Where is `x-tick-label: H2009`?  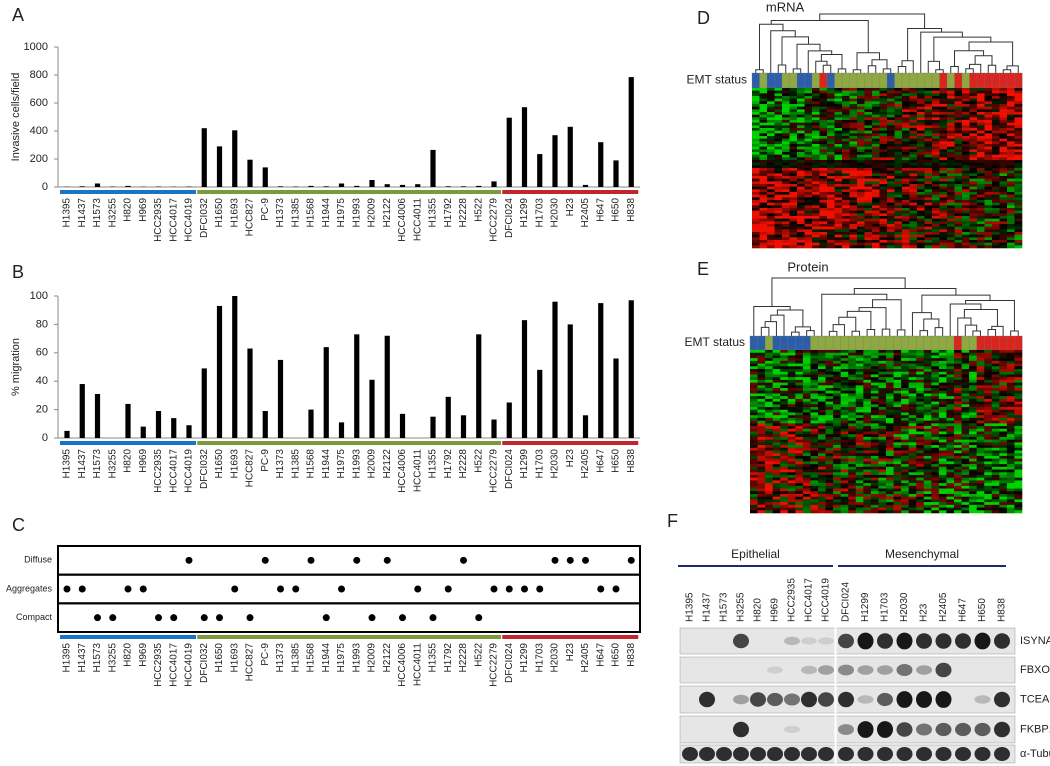 x-tick-label: H2009 is located at coordinates (372, 658).